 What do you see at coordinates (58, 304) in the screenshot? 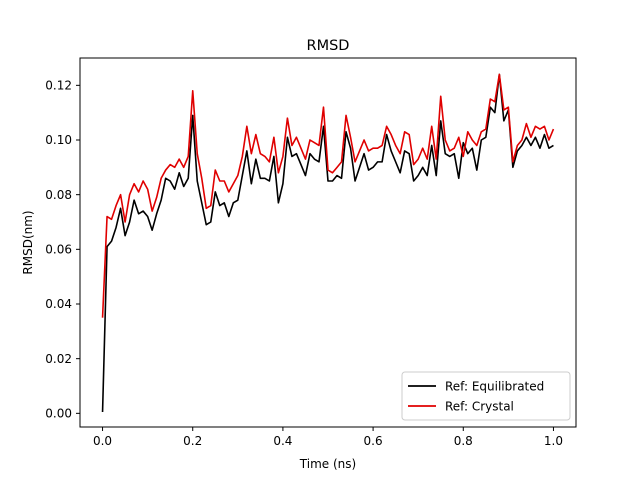
I see `y-tick-label: 0.04` at bounding box center [58, 304].